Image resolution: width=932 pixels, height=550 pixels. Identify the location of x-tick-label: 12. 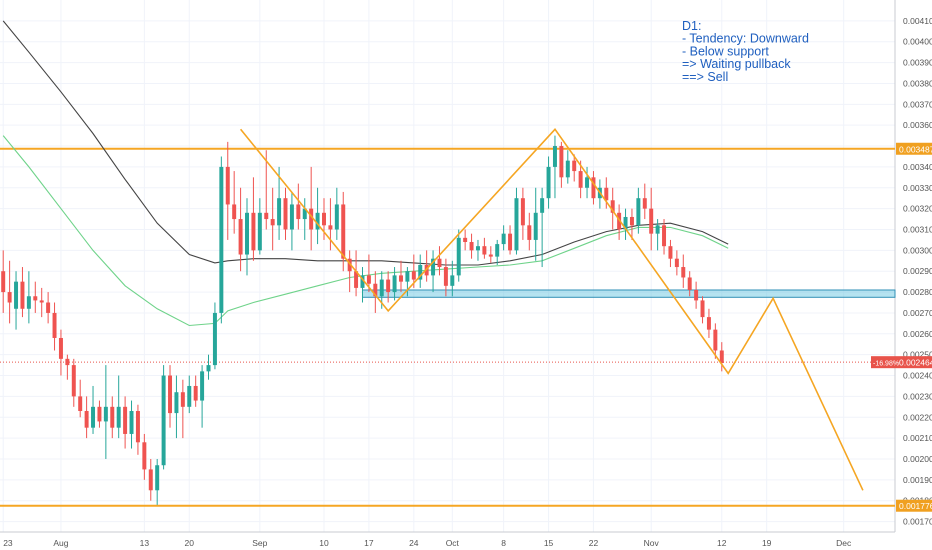
(722, 543).